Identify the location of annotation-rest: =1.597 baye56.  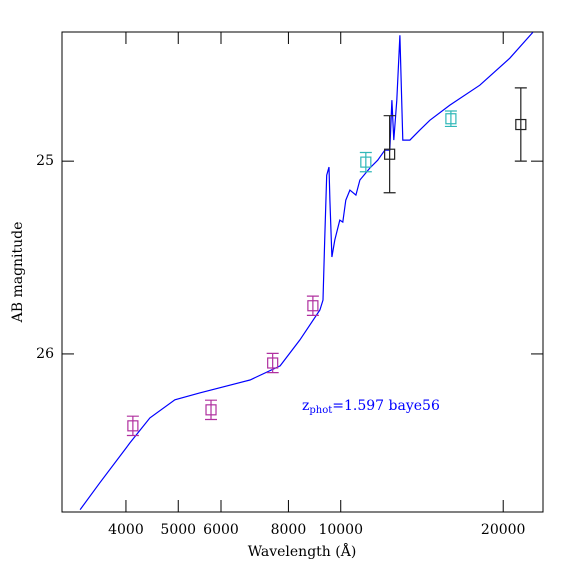
(386, 406).